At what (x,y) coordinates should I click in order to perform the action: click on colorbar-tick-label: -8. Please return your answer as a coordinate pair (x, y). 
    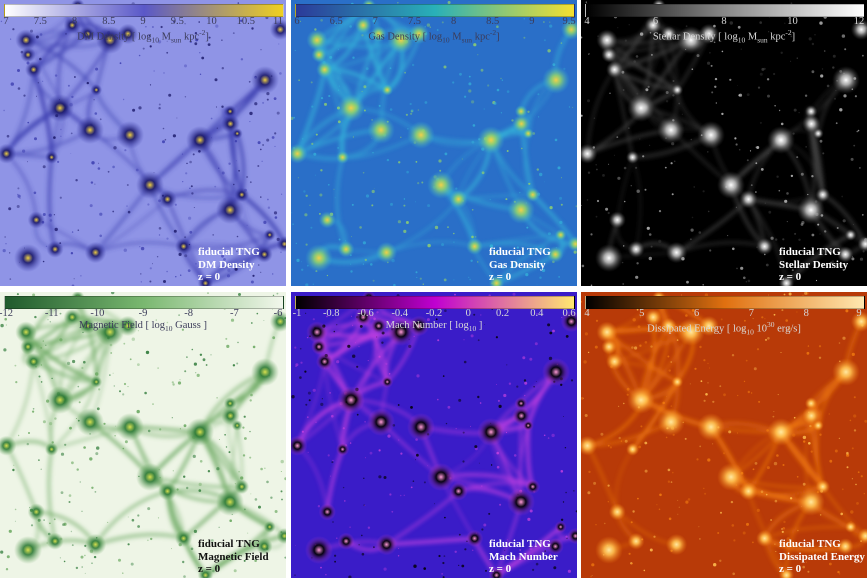
    Looking at the image, I should click on (189, 313).